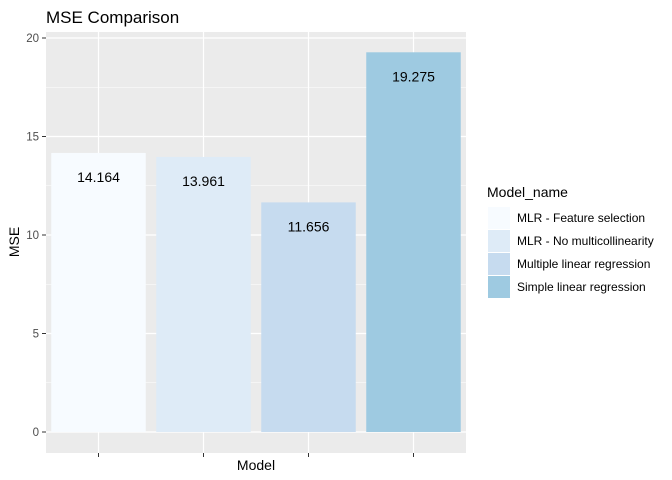  Describe the element at coordinates (14, 242) in the screenshot. I see `y-axis-title: MSE` at that location.